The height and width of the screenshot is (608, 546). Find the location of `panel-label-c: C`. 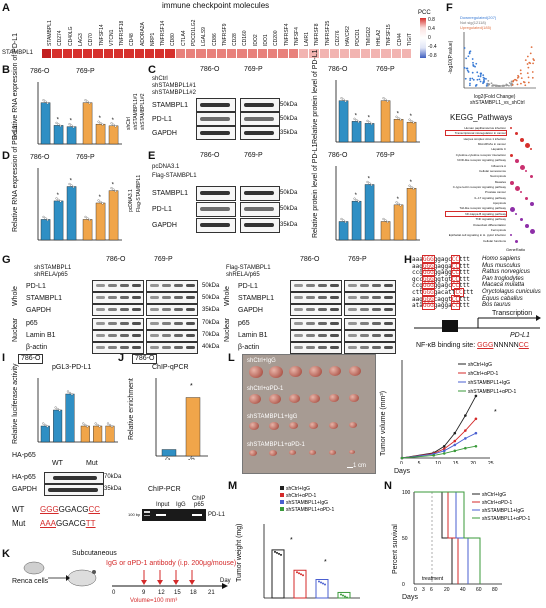

panel-label-c: C is located at coordinates (152, 70).